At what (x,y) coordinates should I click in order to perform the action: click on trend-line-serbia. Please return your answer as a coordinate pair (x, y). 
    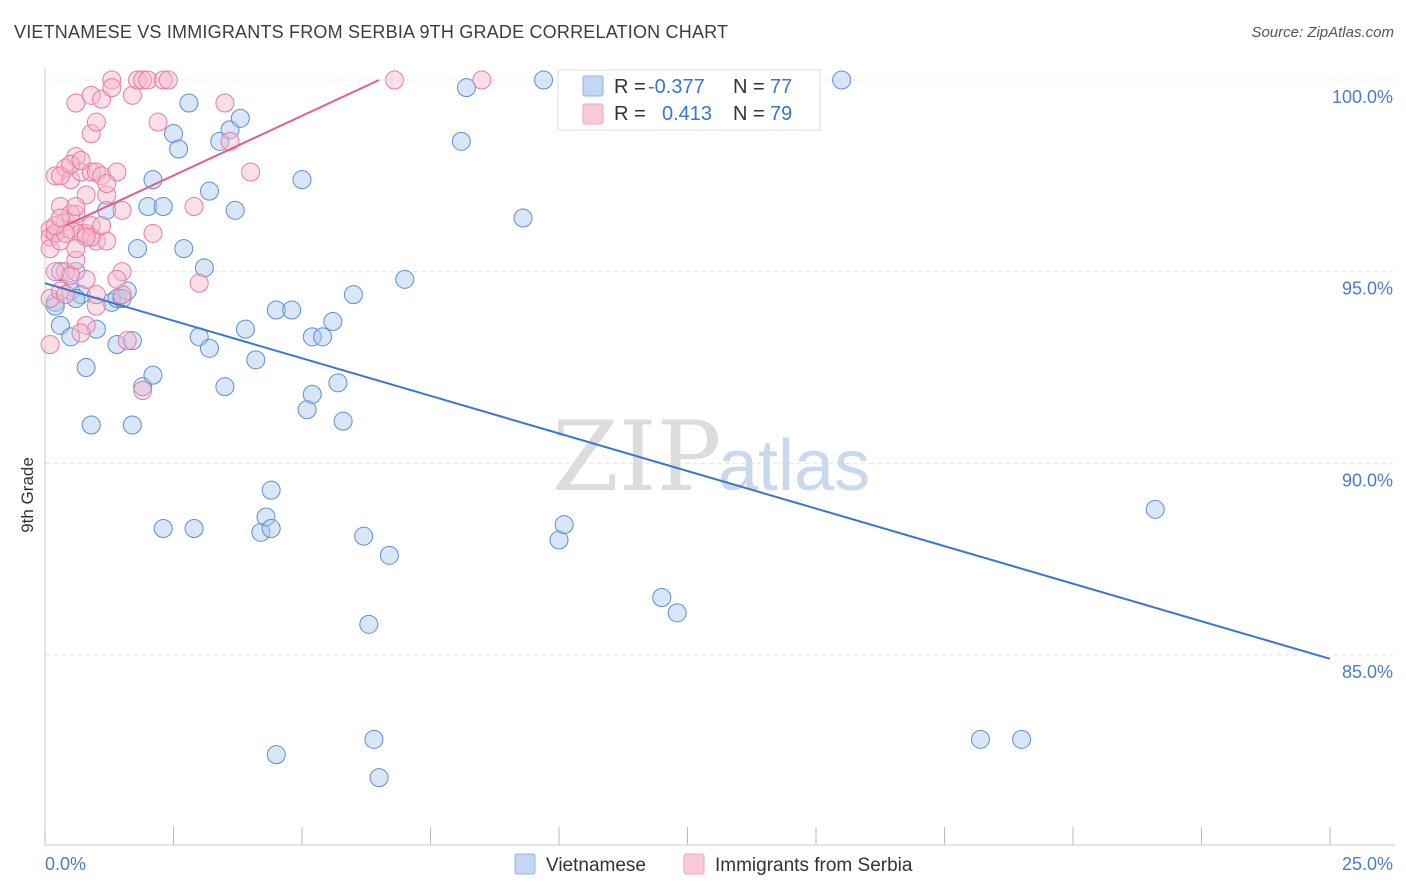
    Looking at the image, I should click on (222, 153).